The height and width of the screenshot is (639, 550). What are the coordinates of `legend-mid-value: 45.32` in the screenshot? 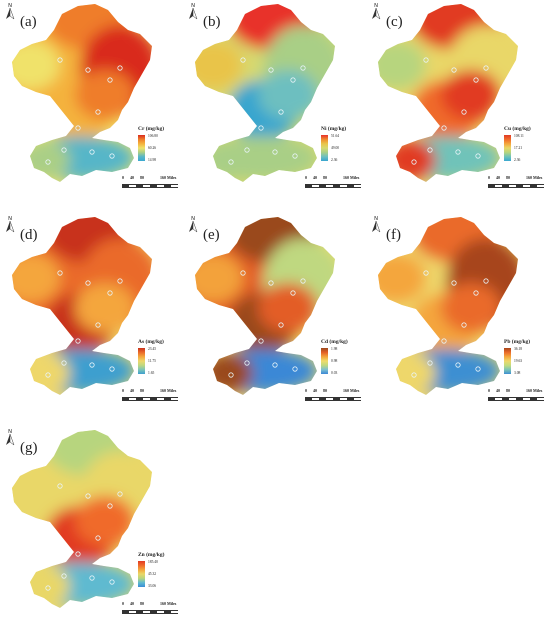 It's located at (152, 574).